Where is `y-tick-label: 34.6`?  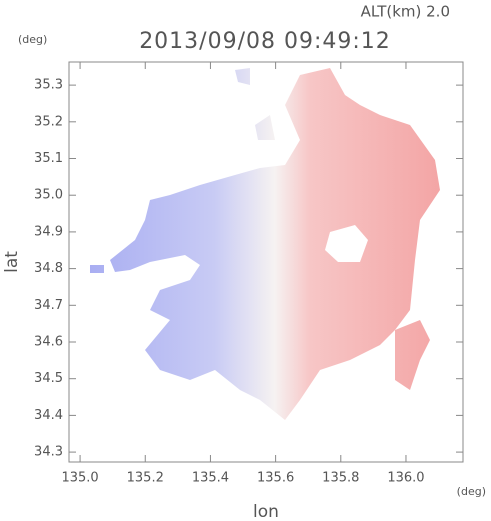
y-tick-label: 34.6 is located at coordinates (48, 342).